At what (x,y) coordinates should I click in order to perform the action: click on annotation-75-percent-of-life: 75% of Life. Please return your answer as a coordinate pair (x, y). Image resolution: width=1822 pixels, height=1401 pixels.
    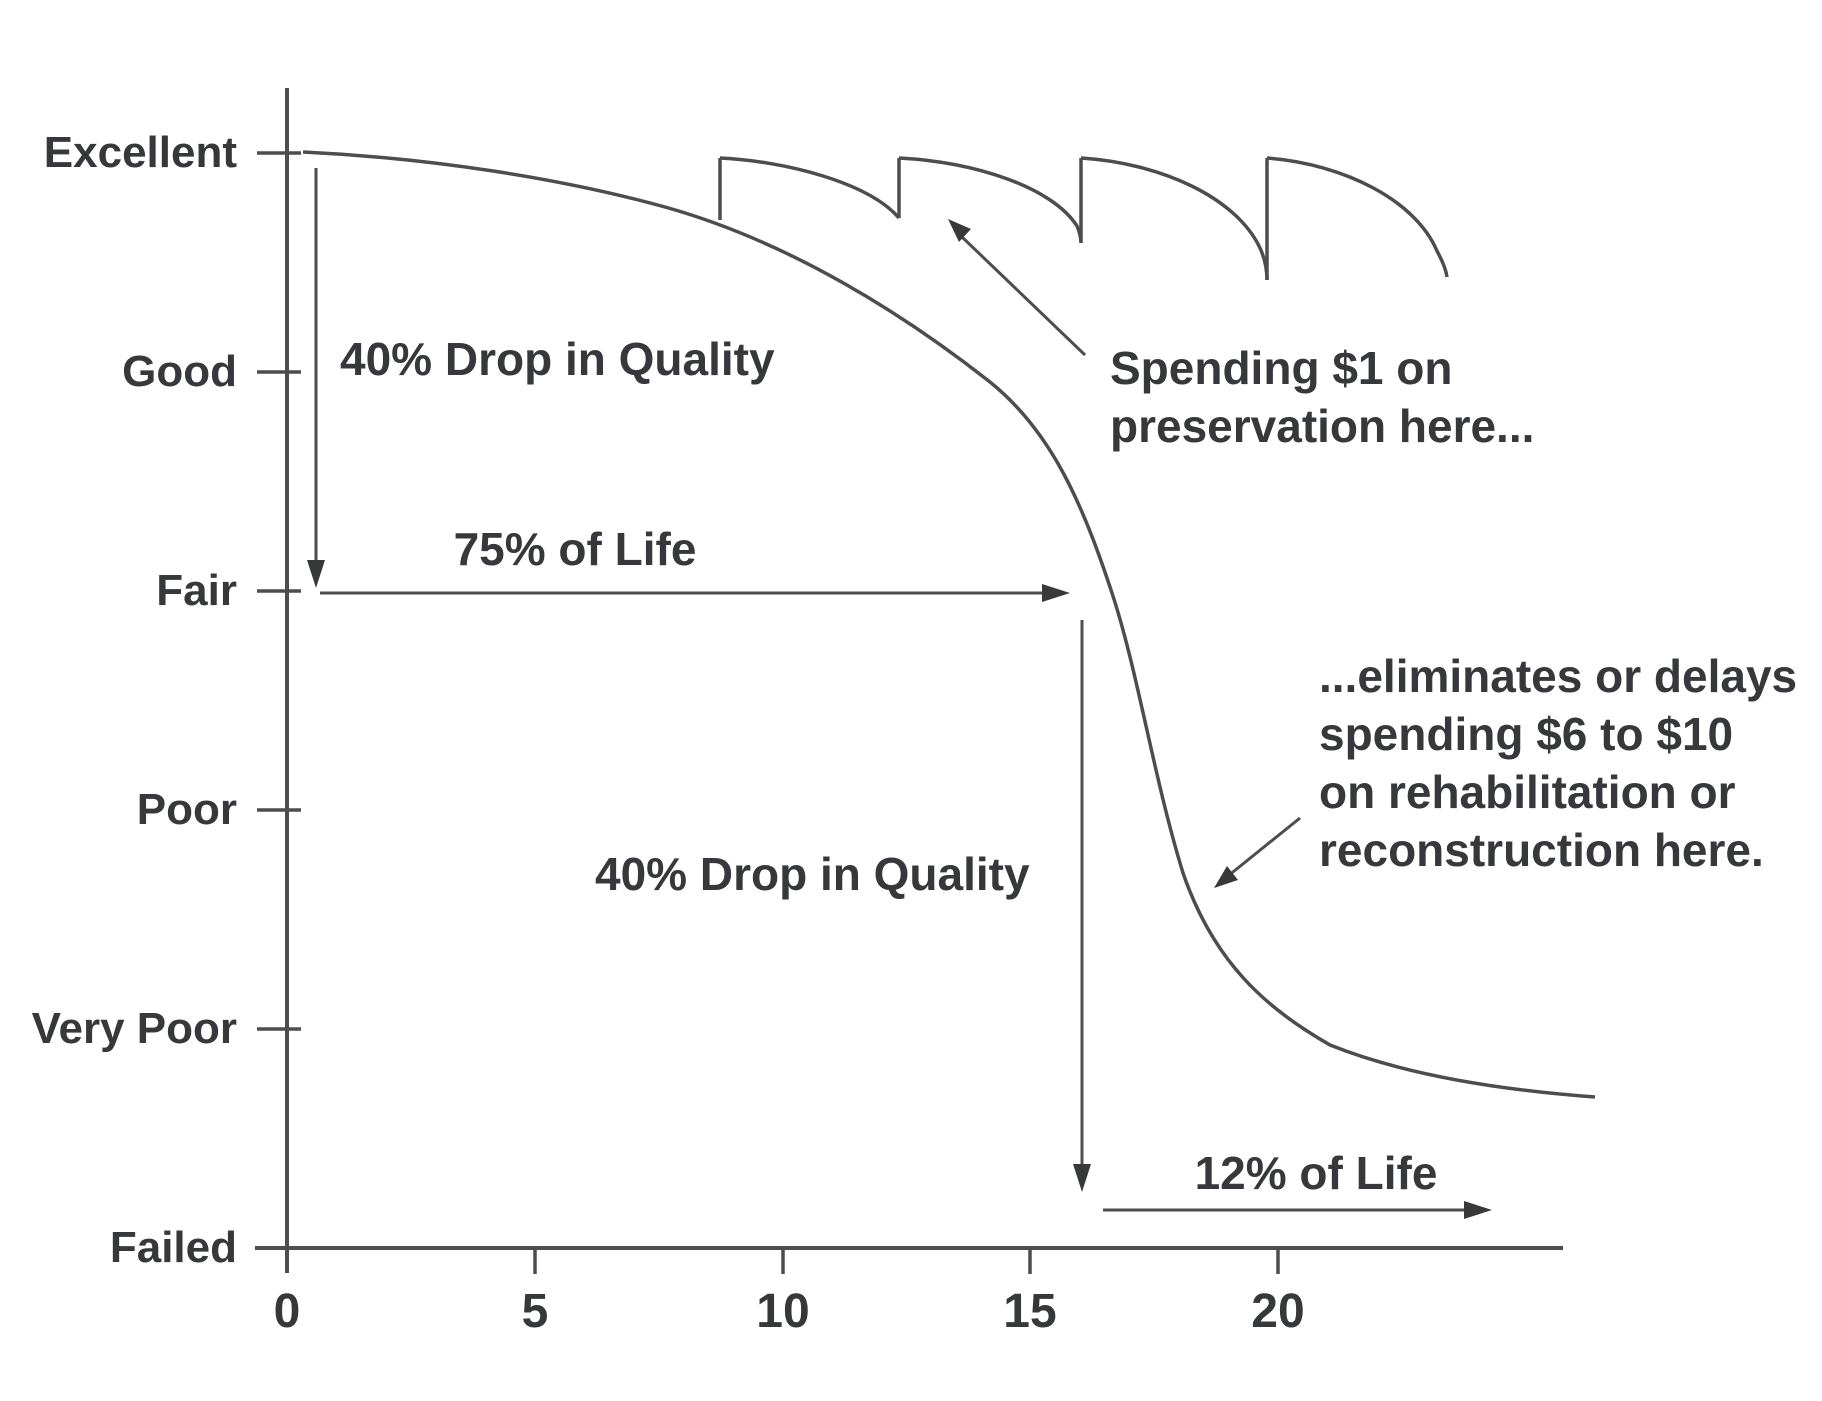
    Looking at the image, I should click on (575, 549).